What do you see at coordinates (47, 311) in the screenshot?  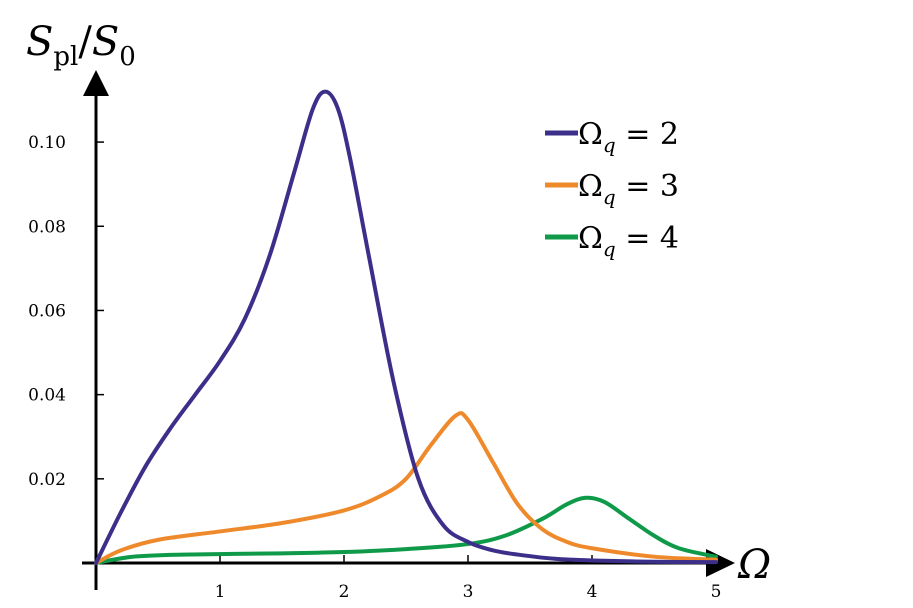 I see `y-tick-label: 0.06` at bounding box center [47, 311].